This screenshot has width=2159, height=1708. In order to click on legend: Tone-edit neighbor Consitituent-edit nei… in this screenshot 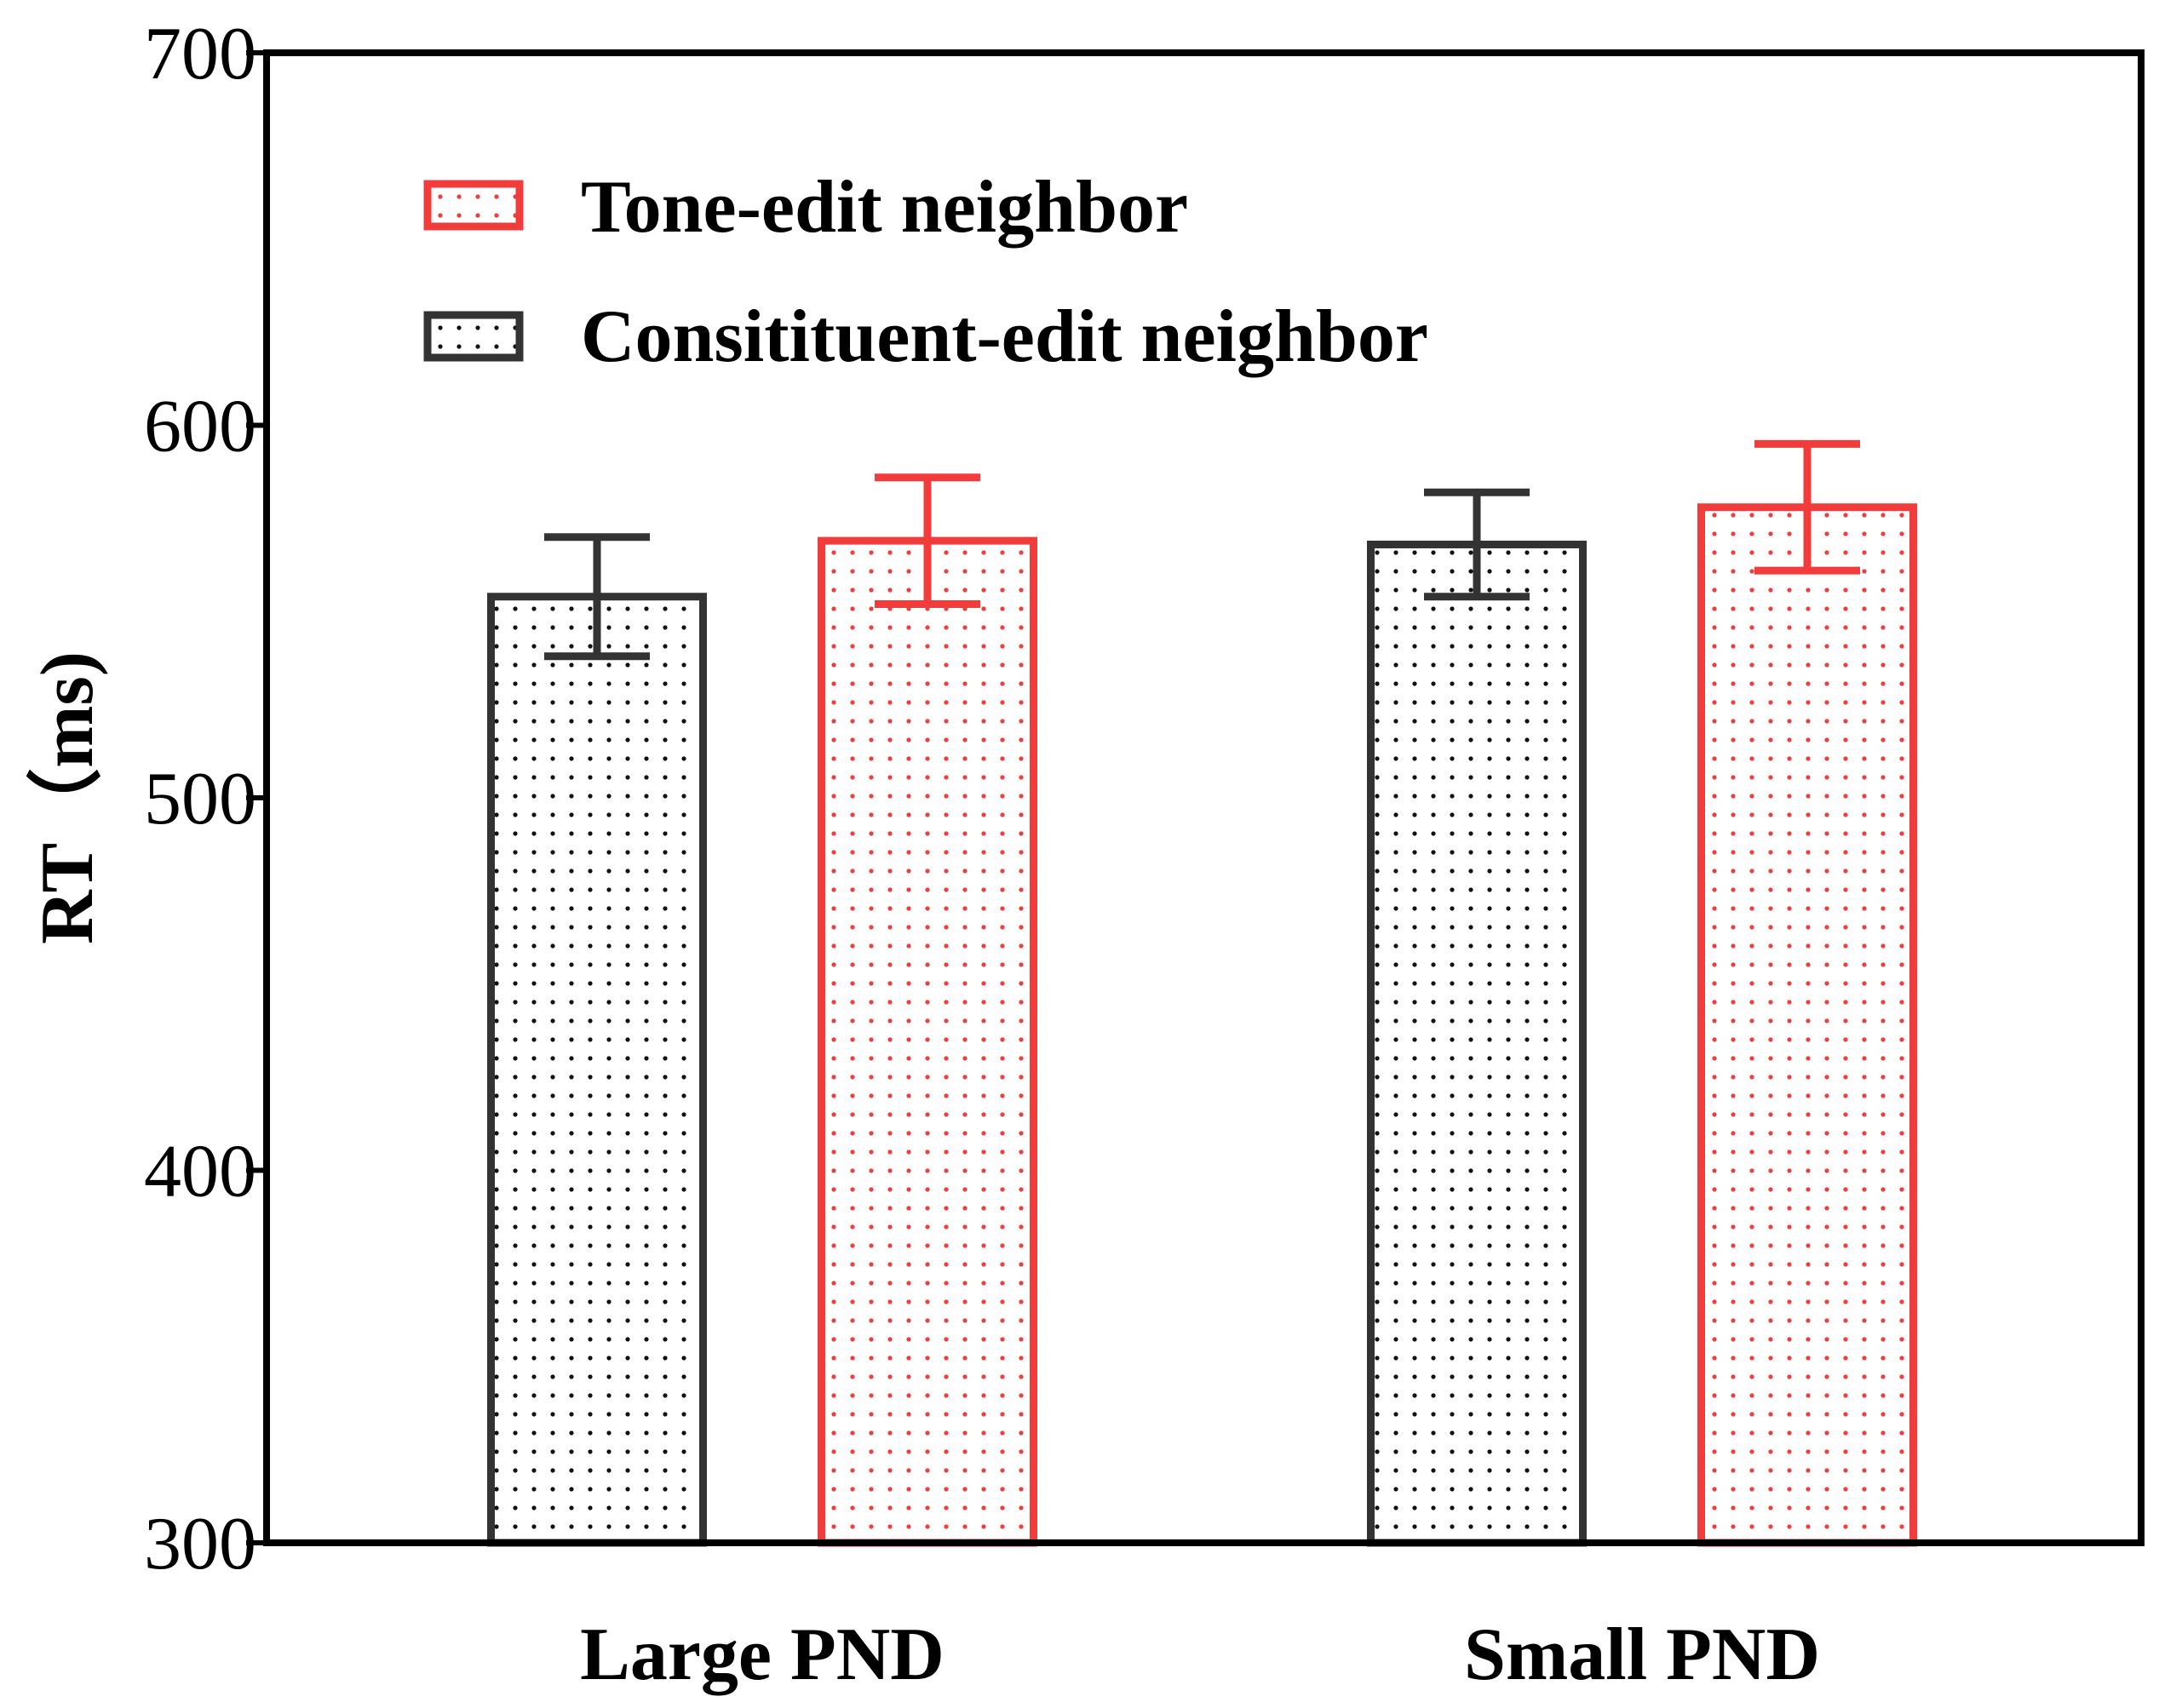, I will do `click(925, 272)`.